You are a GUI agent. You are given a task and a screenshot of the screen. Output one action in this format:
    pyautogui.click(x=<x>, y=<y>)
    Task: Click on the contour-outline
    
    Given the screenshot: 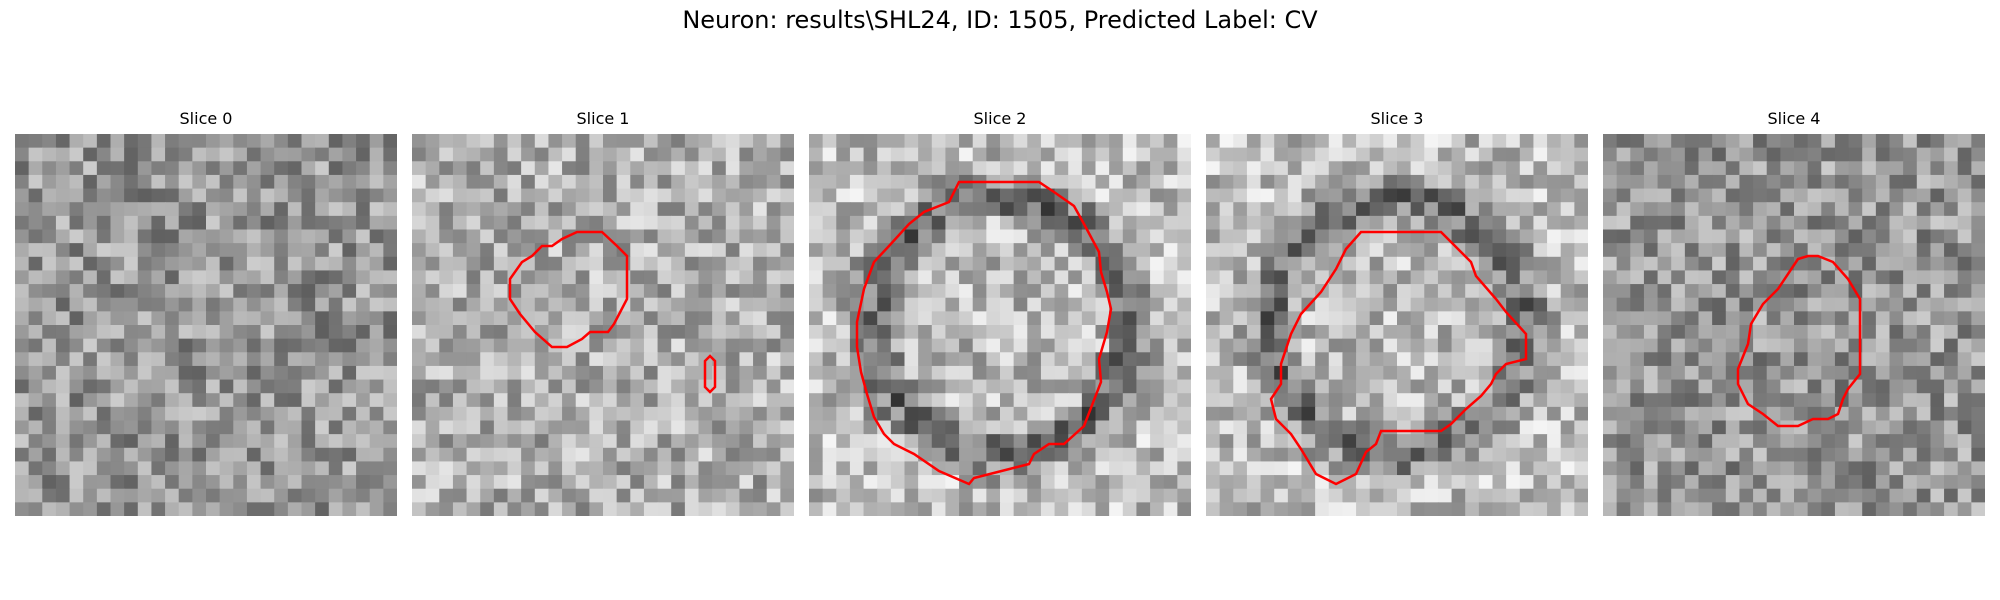 What is the action you would take?
    pyautogui.click(x=710, y=374)
    